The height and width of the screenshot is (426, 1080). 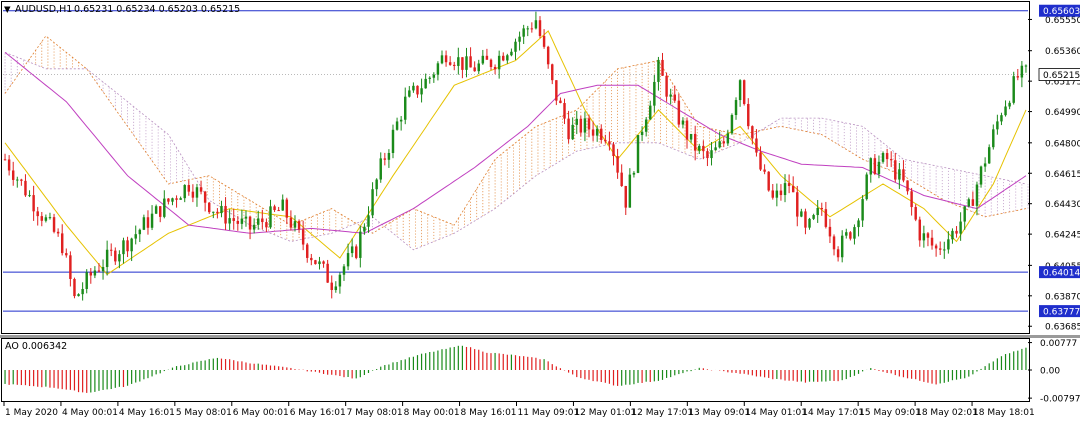 I want to click on level-price-label: 0.63777, so click(x=1061, y=313).